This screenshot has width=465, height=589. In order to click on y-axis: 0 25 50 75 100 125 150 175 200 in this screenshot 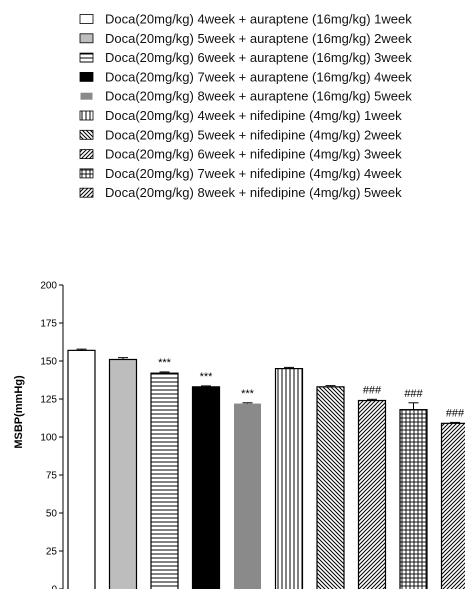, I will do `click(52, 435)`.